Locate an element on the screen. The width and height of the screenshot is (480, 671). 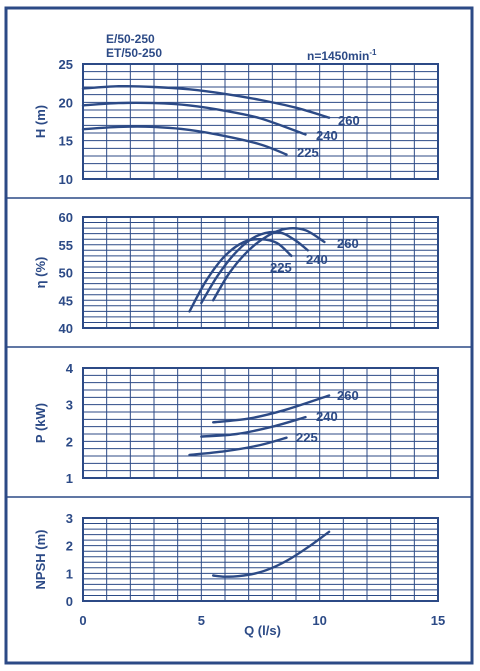
x-tick-label: 15 is located at coordinates (438, 620).